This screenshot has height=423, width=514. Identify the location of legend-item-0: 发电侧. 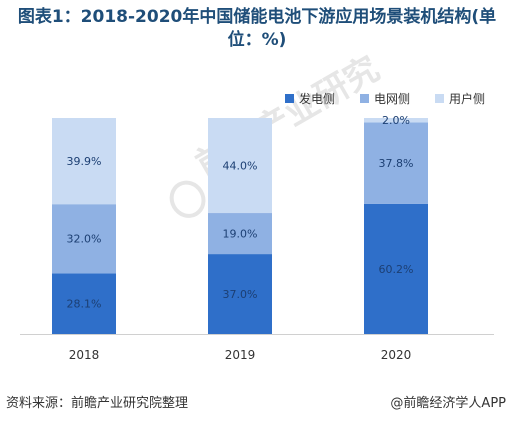
(310, 98).